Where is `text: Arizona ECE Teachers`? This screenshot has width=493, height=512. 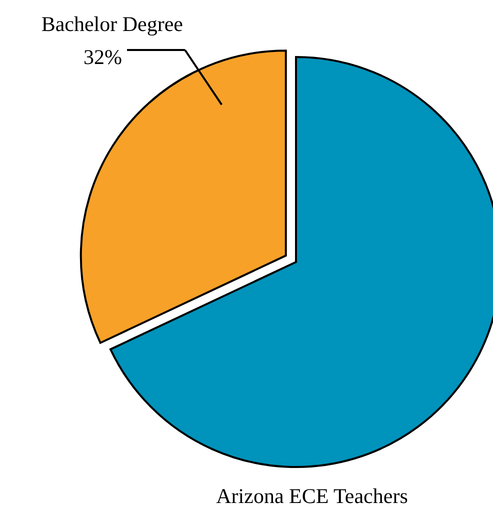 text: Arizona ECE Teachers is located at coordinates (312, 496).